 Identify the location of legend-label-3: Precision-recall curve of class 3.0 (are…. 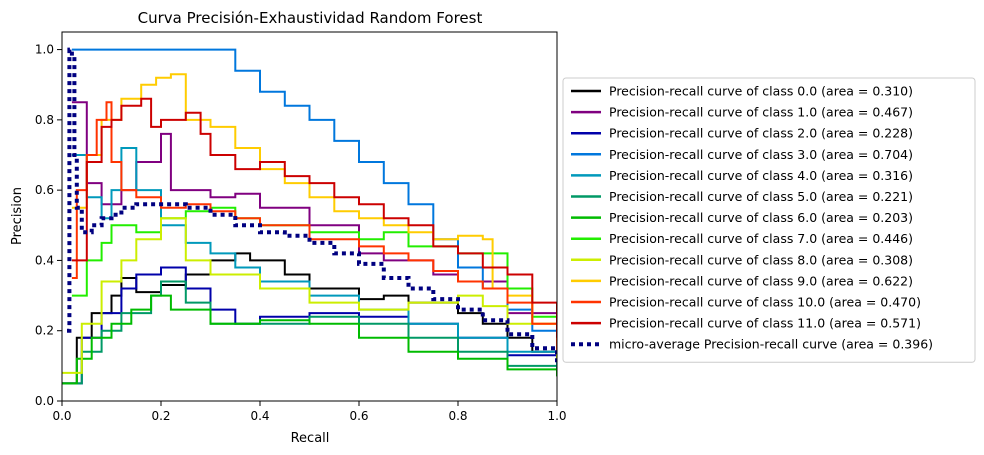
(761, 154).